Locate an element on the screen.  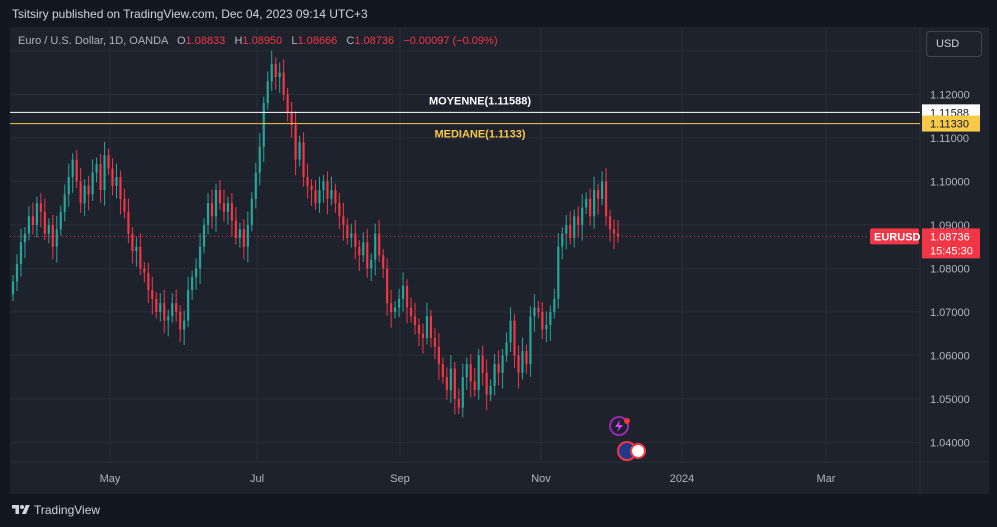
y-tick-label: 1.12000 is located at coordinates (950, 95).